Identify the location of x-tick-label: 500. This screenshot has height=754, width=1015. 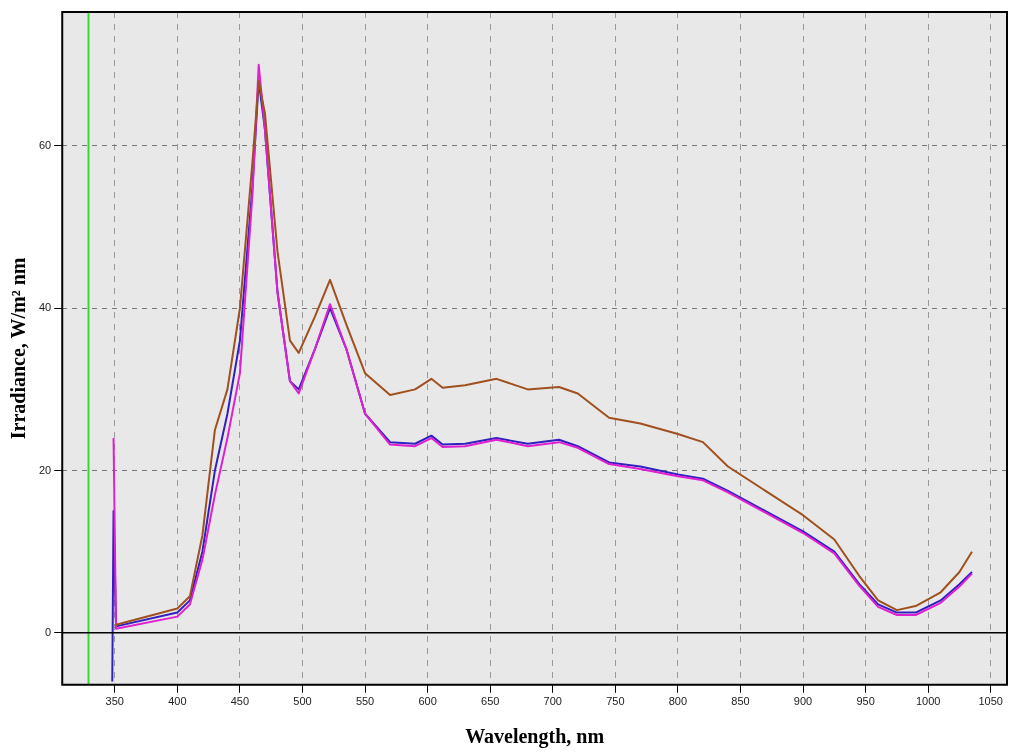
(302, 701).